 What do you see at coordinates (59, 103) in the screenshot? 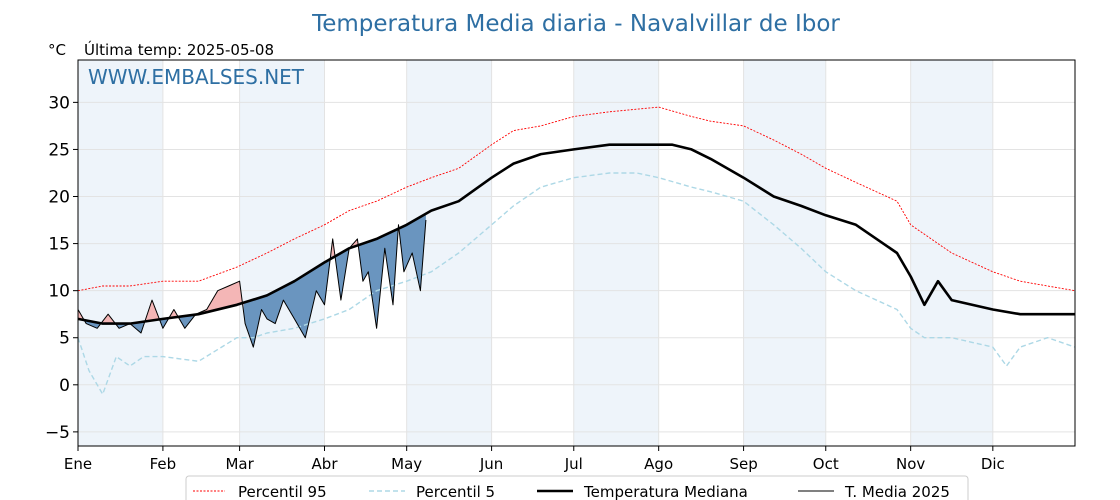
I see `y-tick-label: 30` at bounding box center [59, 103].